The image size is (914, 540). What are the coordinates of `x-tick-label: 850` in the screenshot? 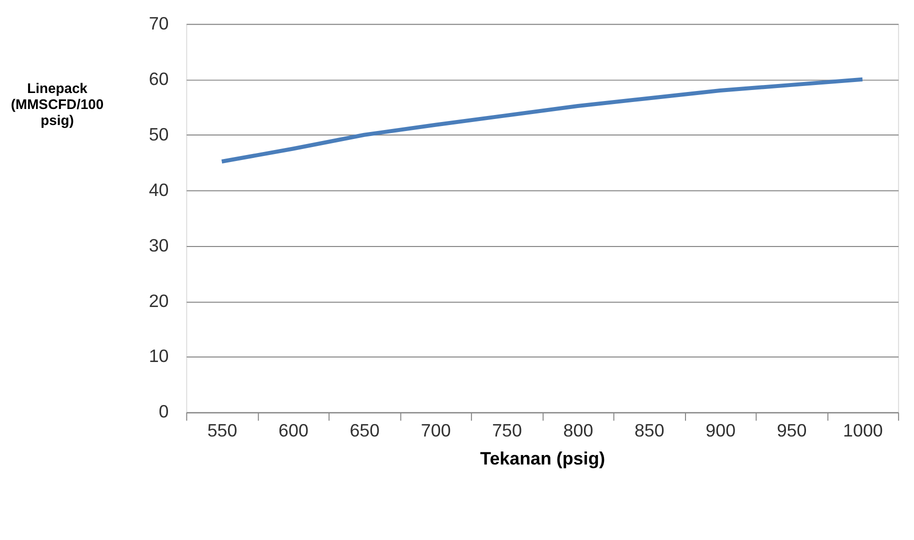 It's located at (649, 430).